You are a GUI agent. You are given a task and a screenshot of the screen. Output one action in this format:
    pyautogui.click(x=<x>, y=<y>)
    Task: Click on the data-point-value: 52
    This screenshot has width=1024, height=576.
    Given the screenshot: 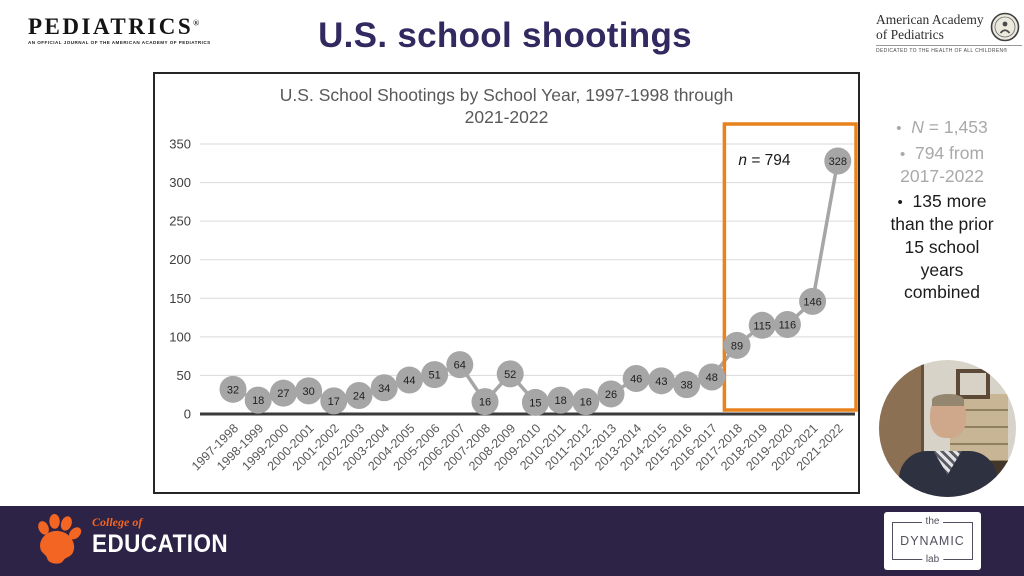 What is the action you would take?
    pyautogui.click(x=510, y=375)
    